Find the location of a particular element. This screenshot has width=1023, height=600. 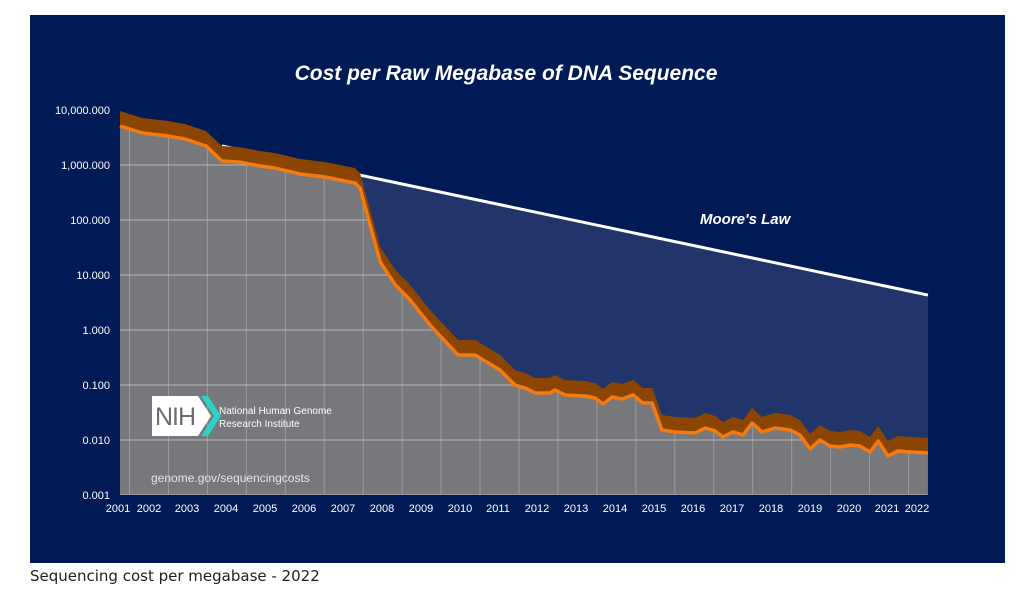

x-tick-label: 2017 is located at coordinates (732, 509).